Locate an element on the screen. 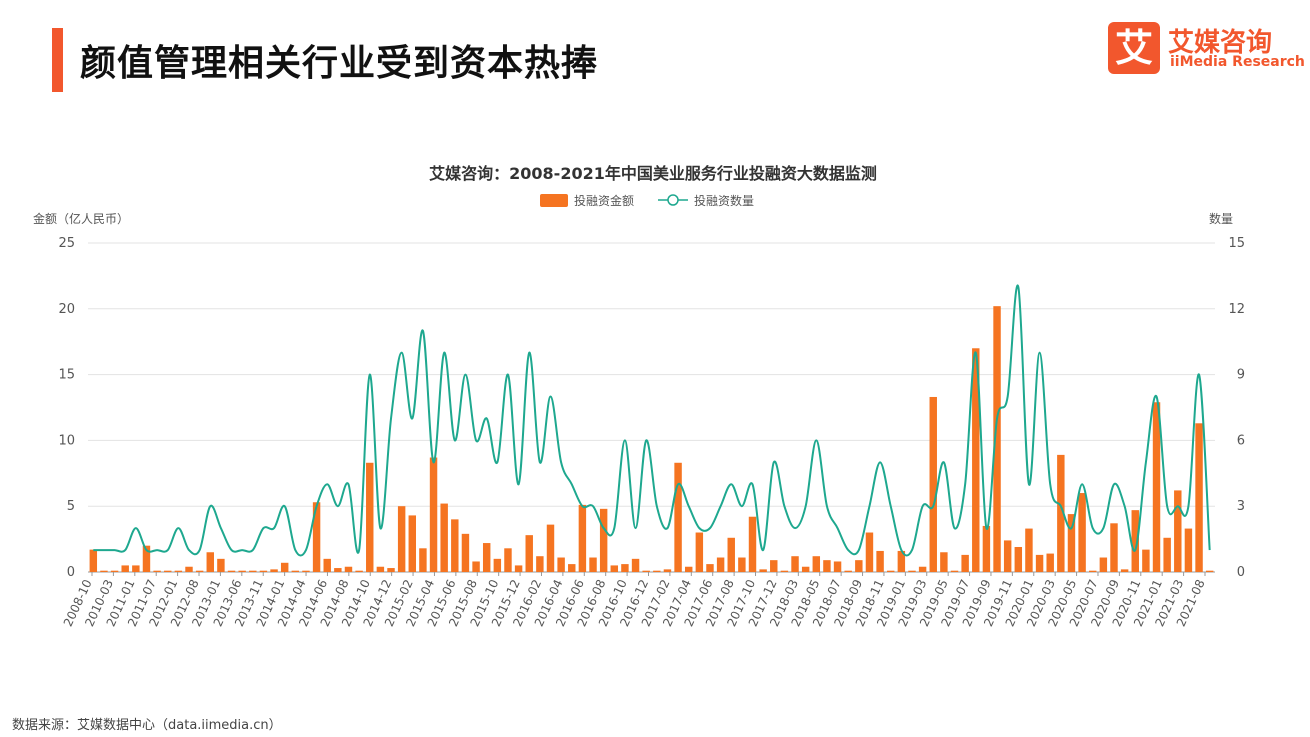 This screenshot has height=737, width=1310. logo-mark-icon: 艾 is located at coordinates (1134, 48).